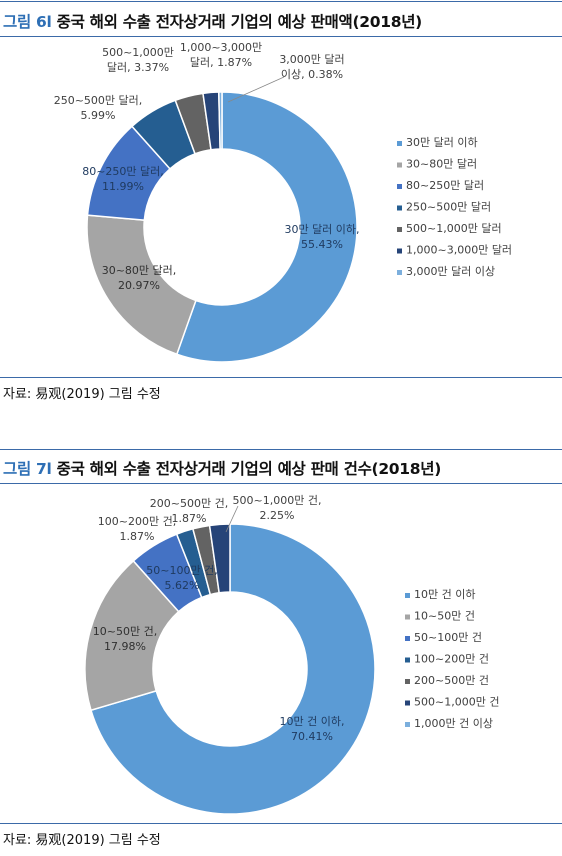 The height and width of the screenshot is (856, 562). I want to click on figure-7-separator: l, so click(49, 469).